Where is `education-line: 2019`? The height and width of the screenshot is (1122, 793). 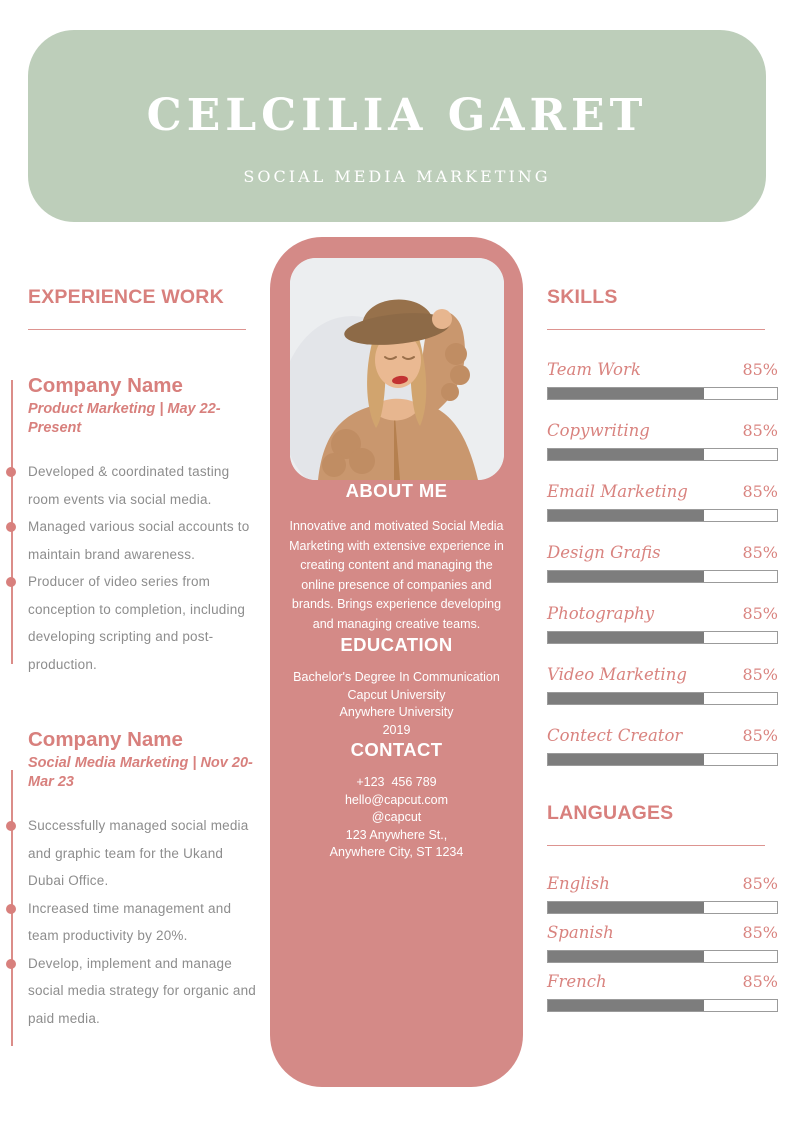 education-line: 2019 is located at coordinates (396, 729).